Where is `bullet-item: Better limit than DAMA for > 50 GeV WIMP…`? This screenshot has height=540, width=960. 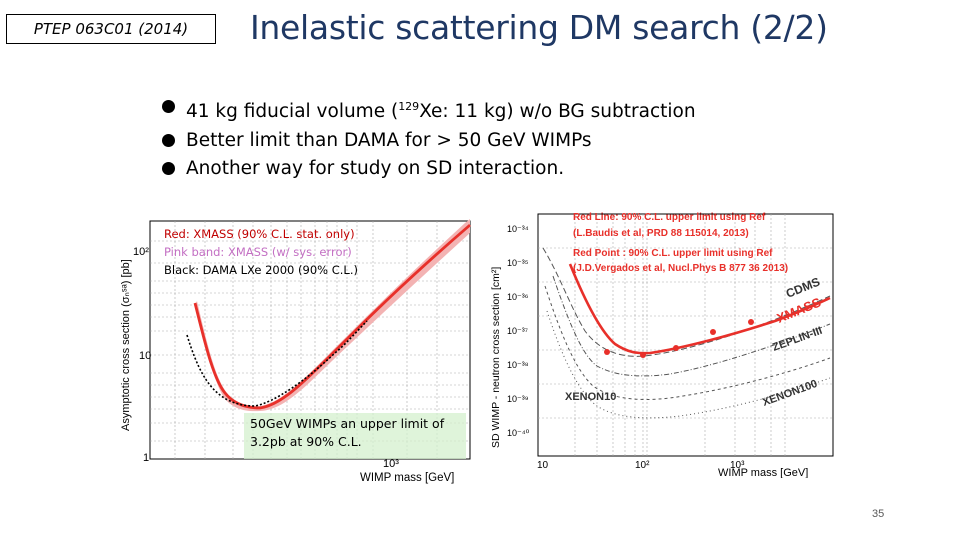 bullet-item: Better limit than DAMA for > 50 GeV WIMP… is located at coordinates (428, 141).